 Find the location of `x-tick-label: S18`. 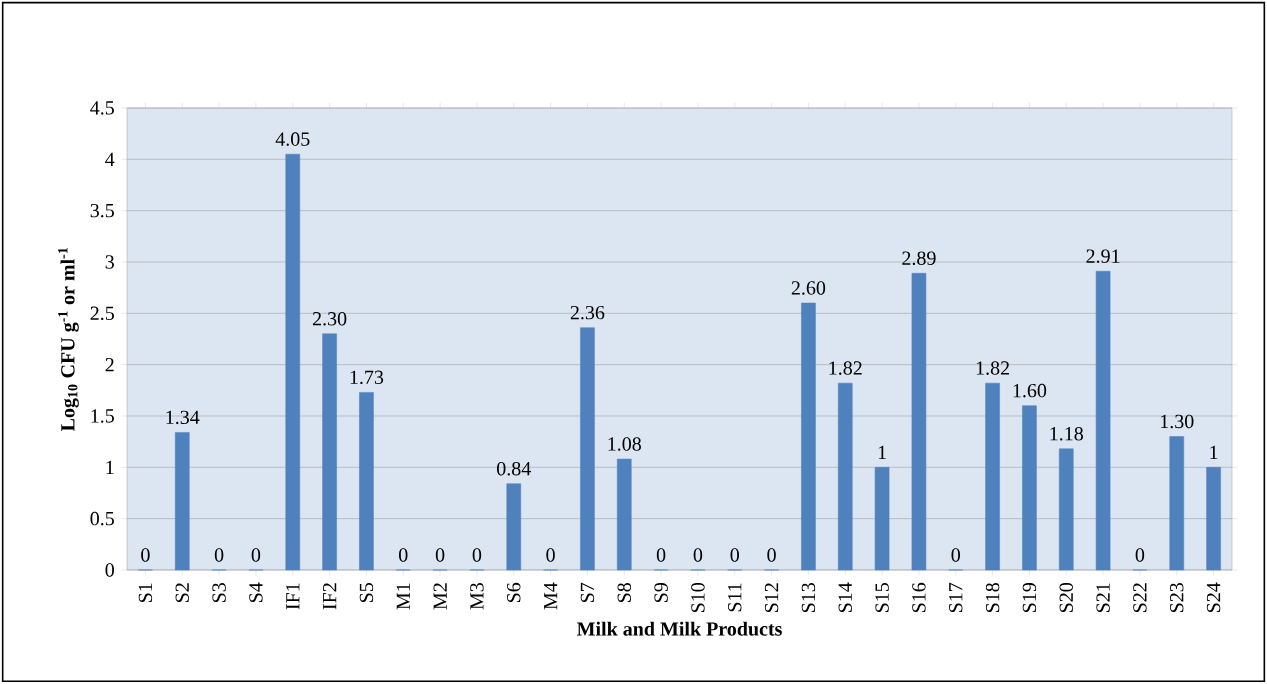

x-tick-label: S18 is located at coordinates (992, 598).